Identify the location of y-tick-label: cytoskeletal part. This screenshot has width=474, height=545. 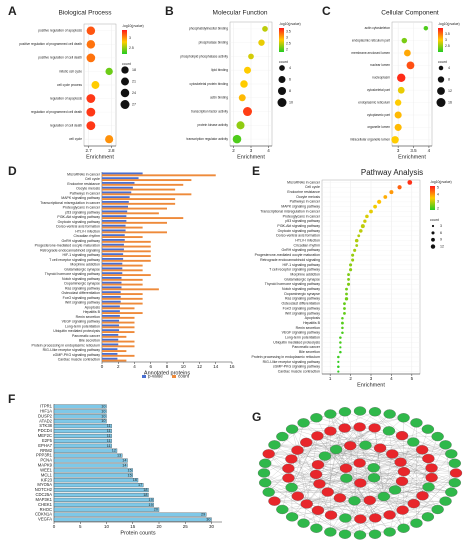
(378, 90).